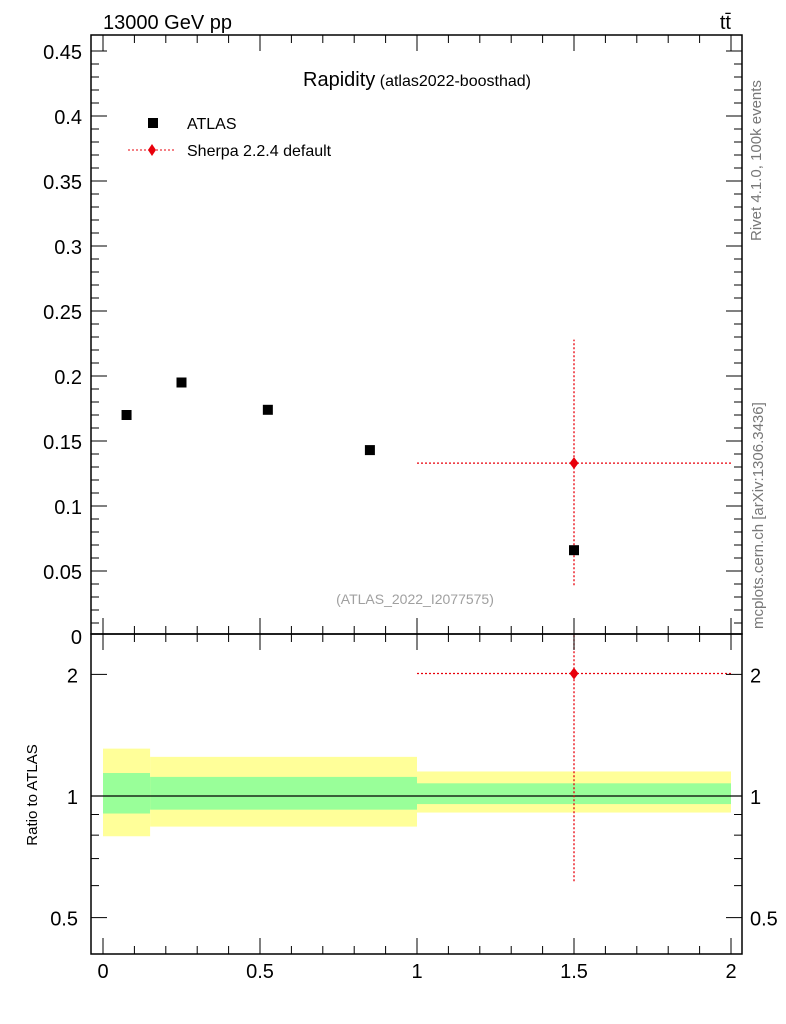 Image resolution: width=786 pixels, height=1024 pixels. I want to click on chart-title-main: Rapidity, so click(339, 80).